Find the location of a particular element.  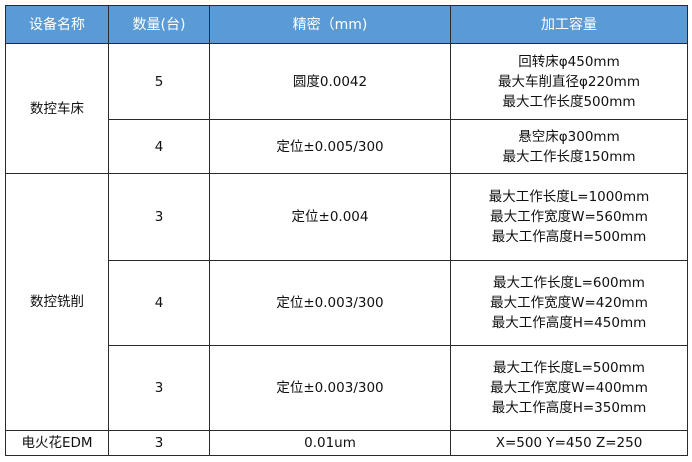

capacity-line: 最大工作宽度W=400mm is located at coordinates (569, 388).